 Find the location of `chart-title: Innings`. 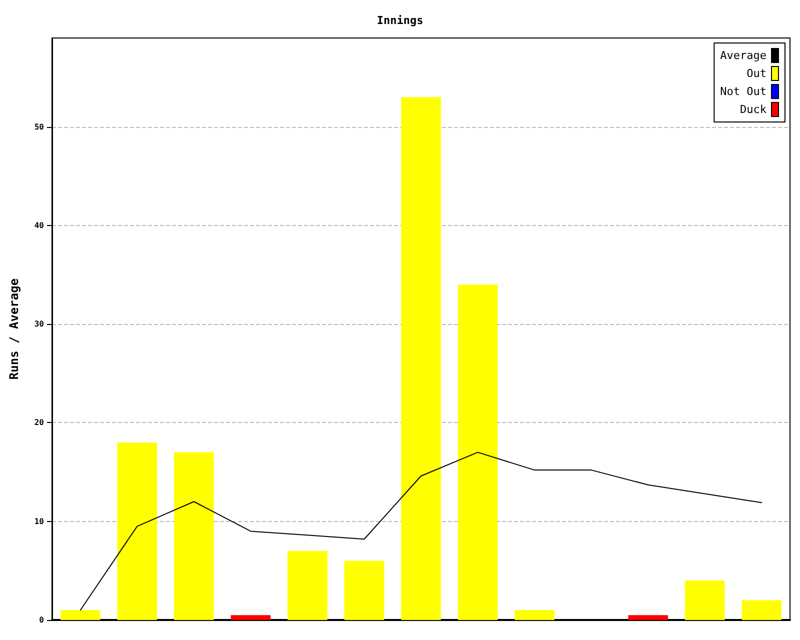

chart-title: Innings is located at coordinates (400, 20).